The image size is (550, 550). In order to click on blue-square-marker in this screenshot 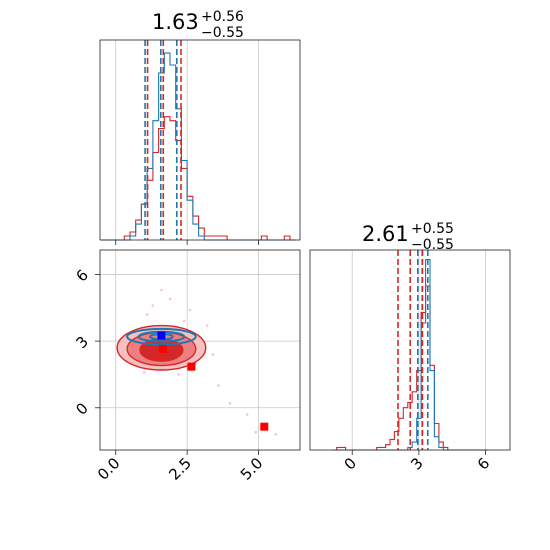, I will do `click(161, 335)`.